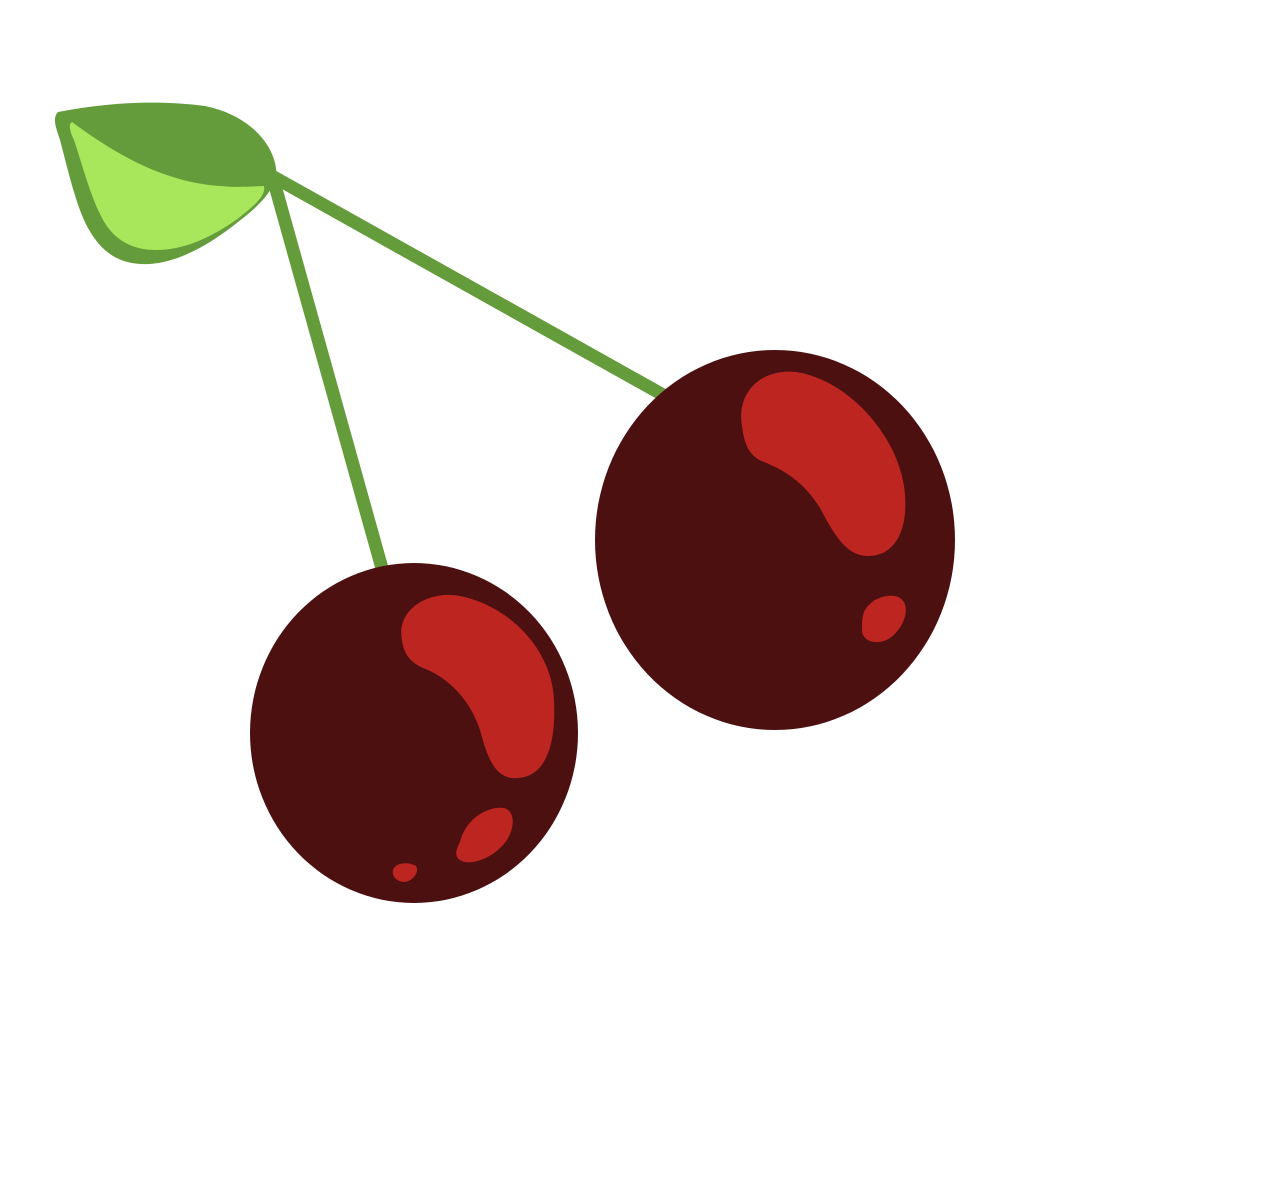 This screenshot has width=1283, height=1200. Describe the element at coordinates (481, 293) in the screenshot. I see `stem-right` at that location.